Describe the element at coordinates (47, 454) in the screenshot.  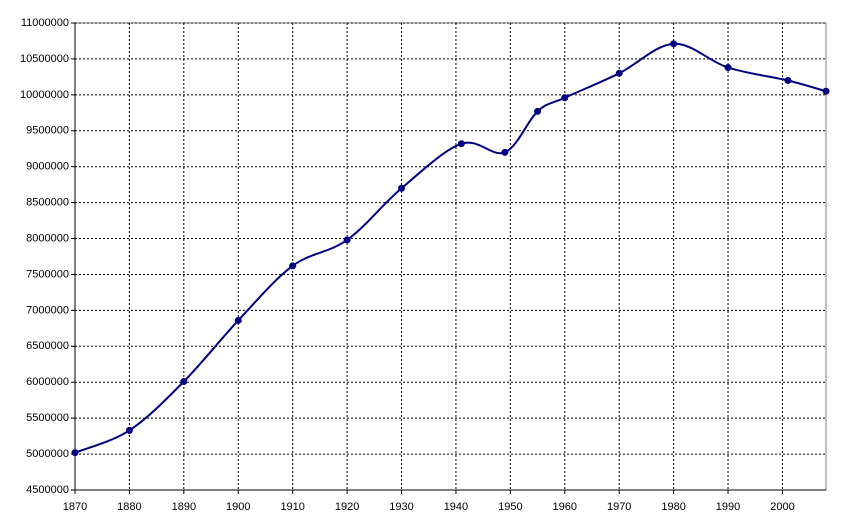
I see `y-tick-label: 5000000` at that location.